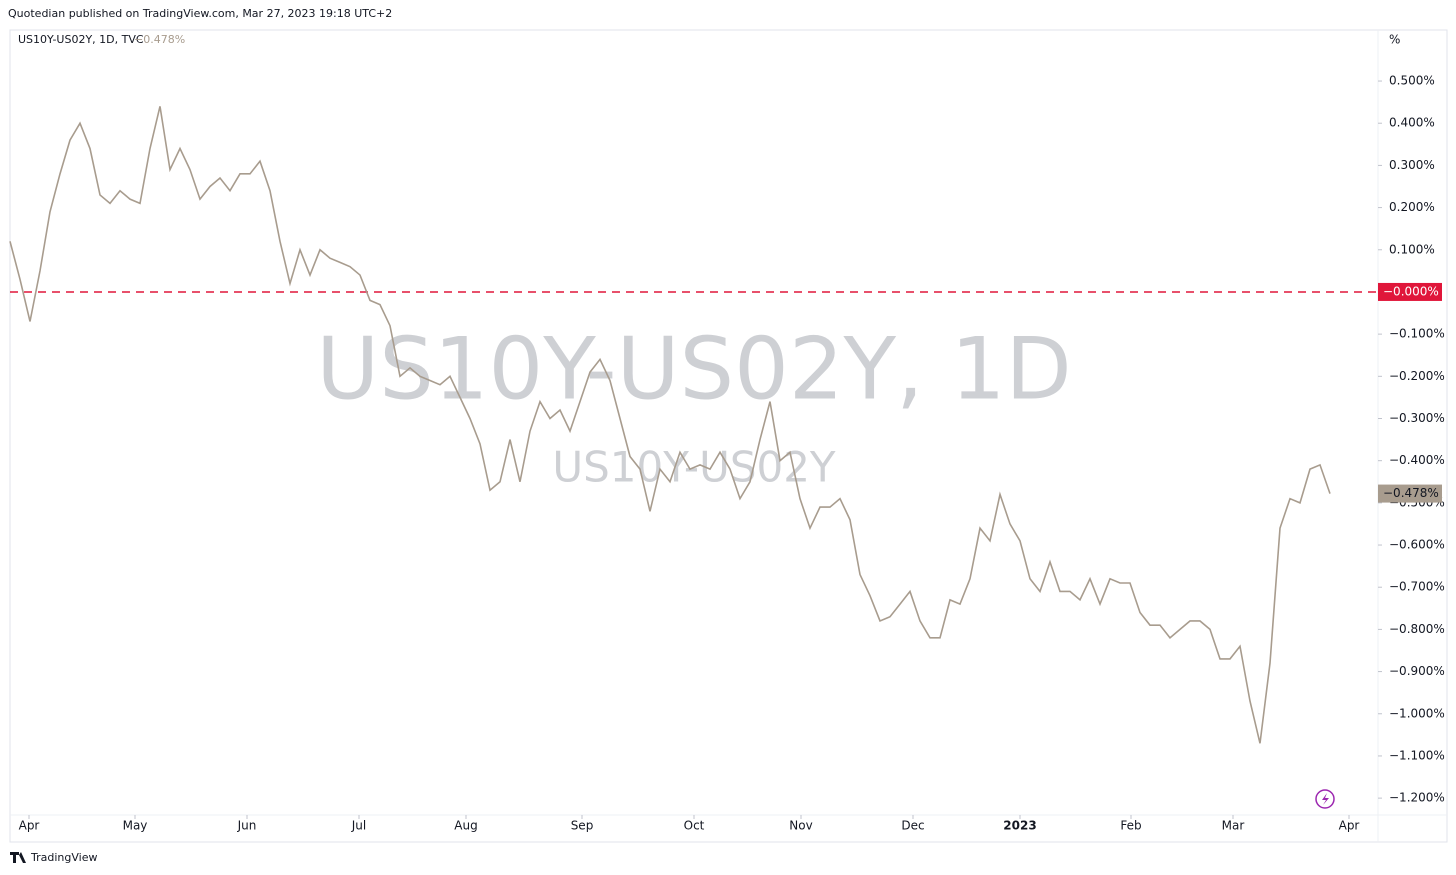  Describe the element at coordinates (1417, 587) in the screenshot. I see `y-tick-label: −0.700%` at that location.